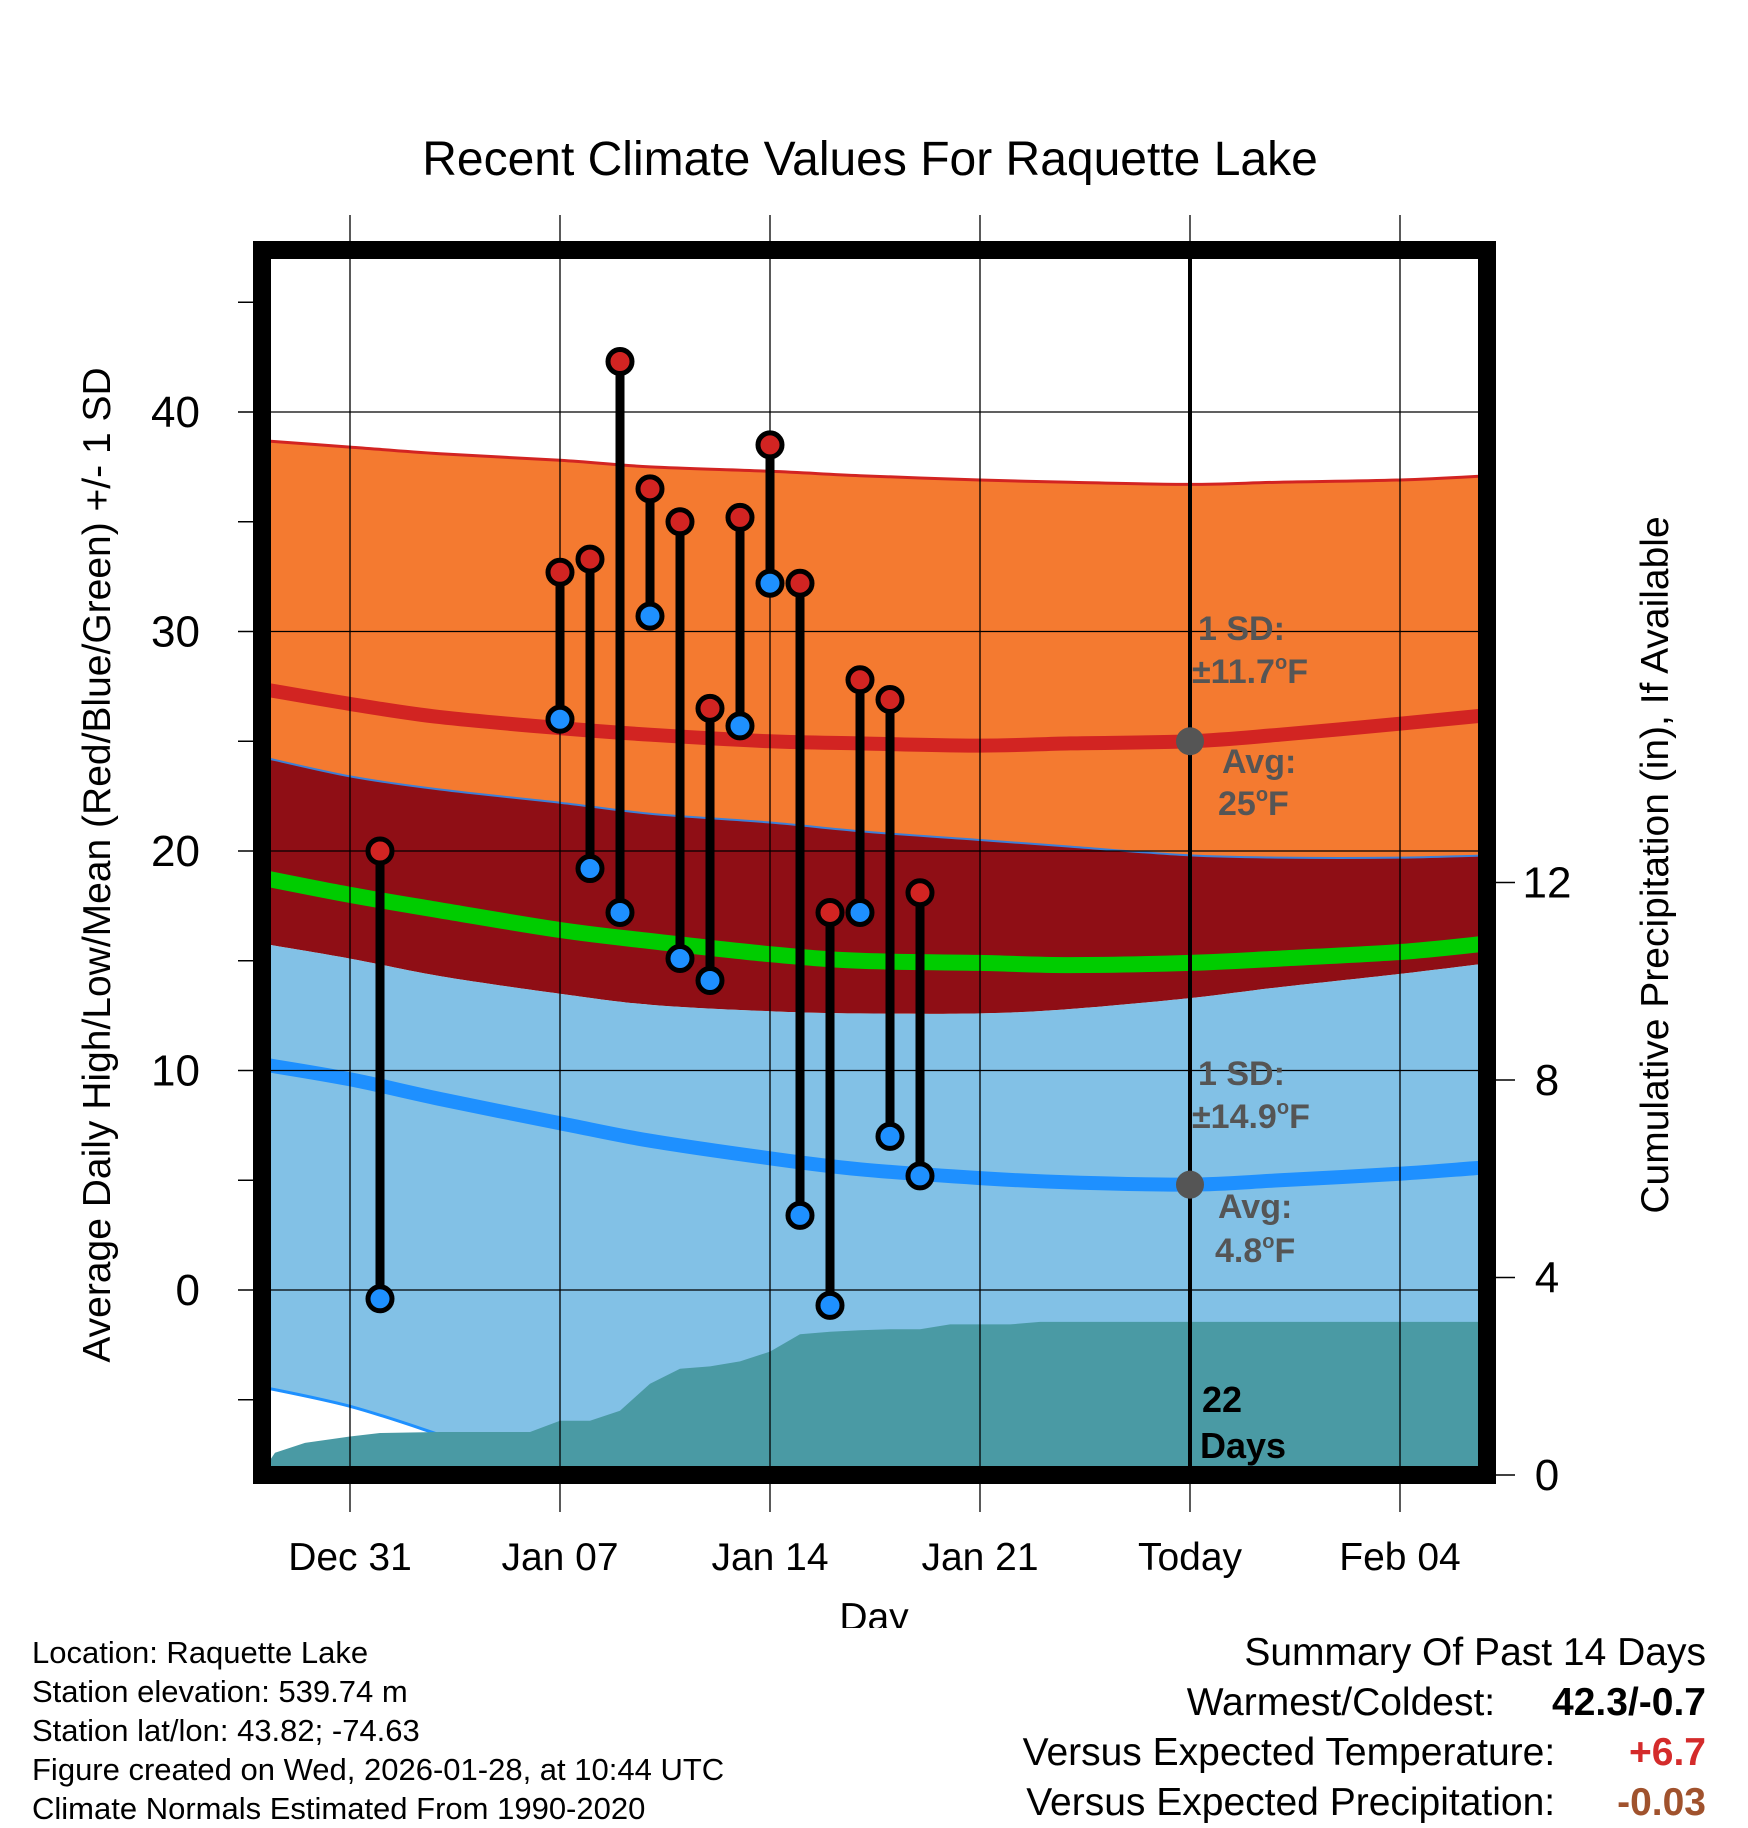 Image resolution: width=1748 pixels, height=1828 pixels. I want to click on warm-cold-row: Warmest/Coldest: 42.3/-0.7, so click(1364, 1703).